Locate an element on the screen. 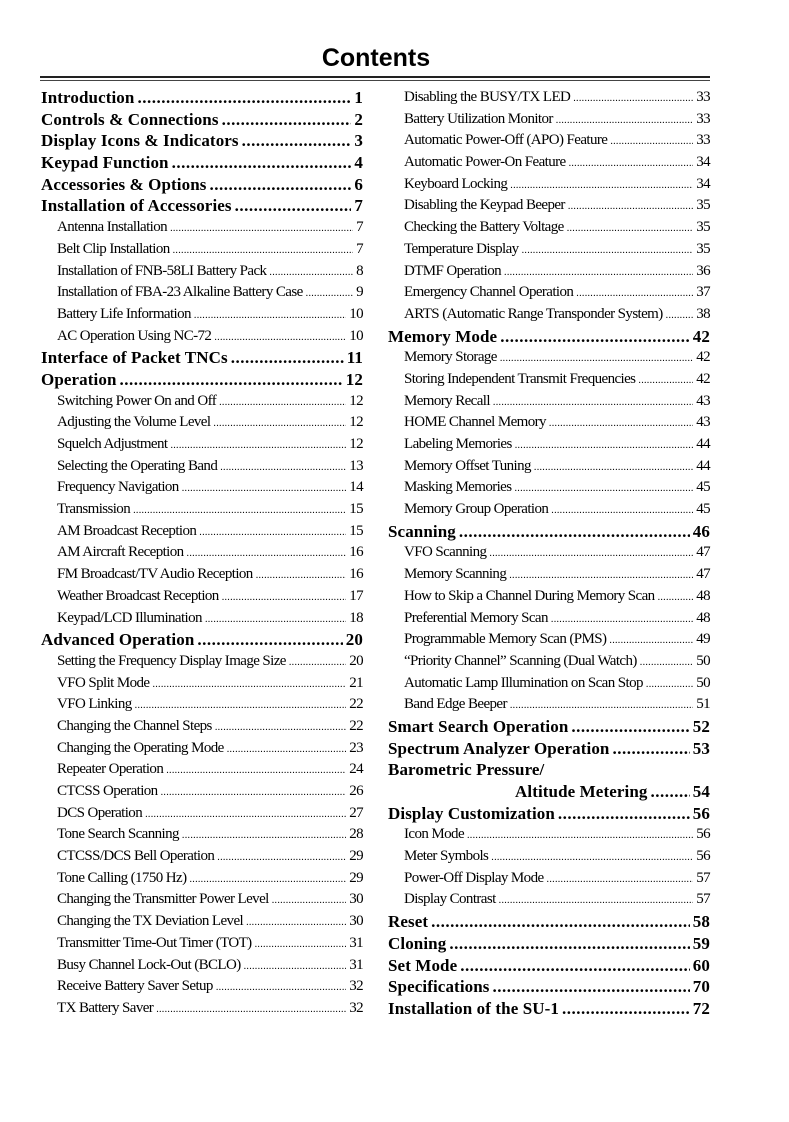 The width and height of the screenshot is (789, 1122). toc-entry: Memory Offset Tuning 44 is located at coordinates (549, 467).